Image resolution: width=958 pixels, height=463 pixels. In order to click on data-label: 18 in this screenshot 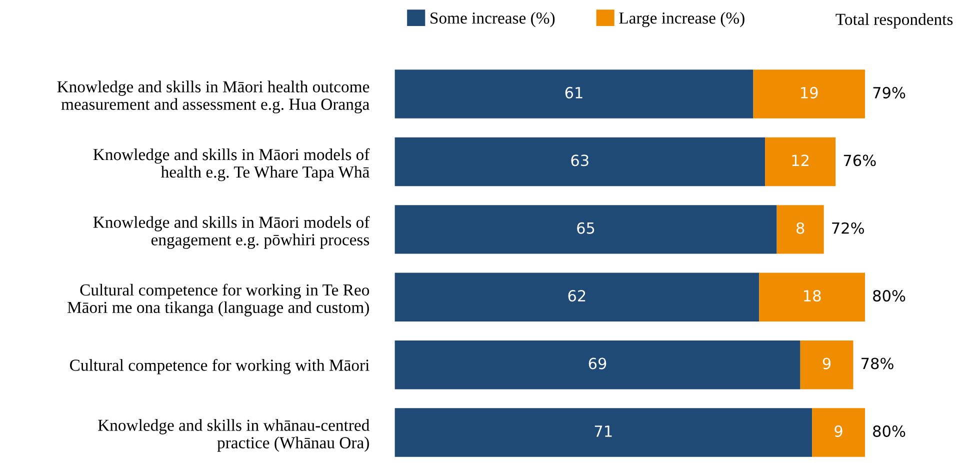, I will do `click(812, 296)`.